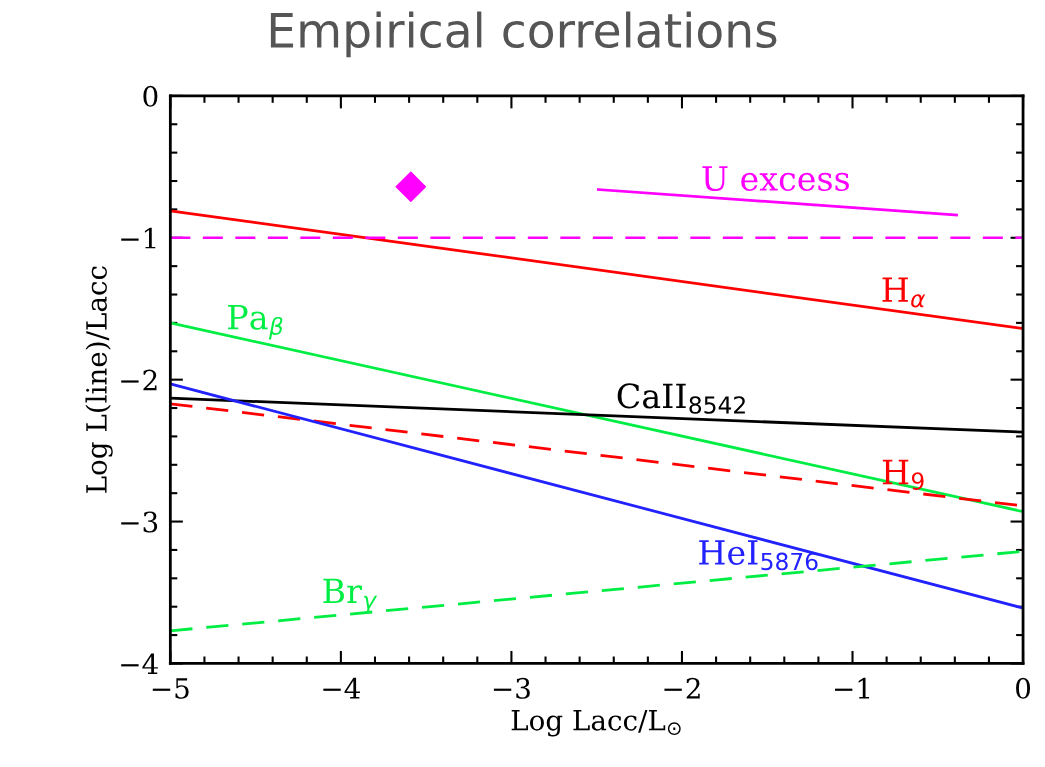  Describe the element at coordinates (511, 688) in the screenshot. I see `x-tick-label: −3` at that location.